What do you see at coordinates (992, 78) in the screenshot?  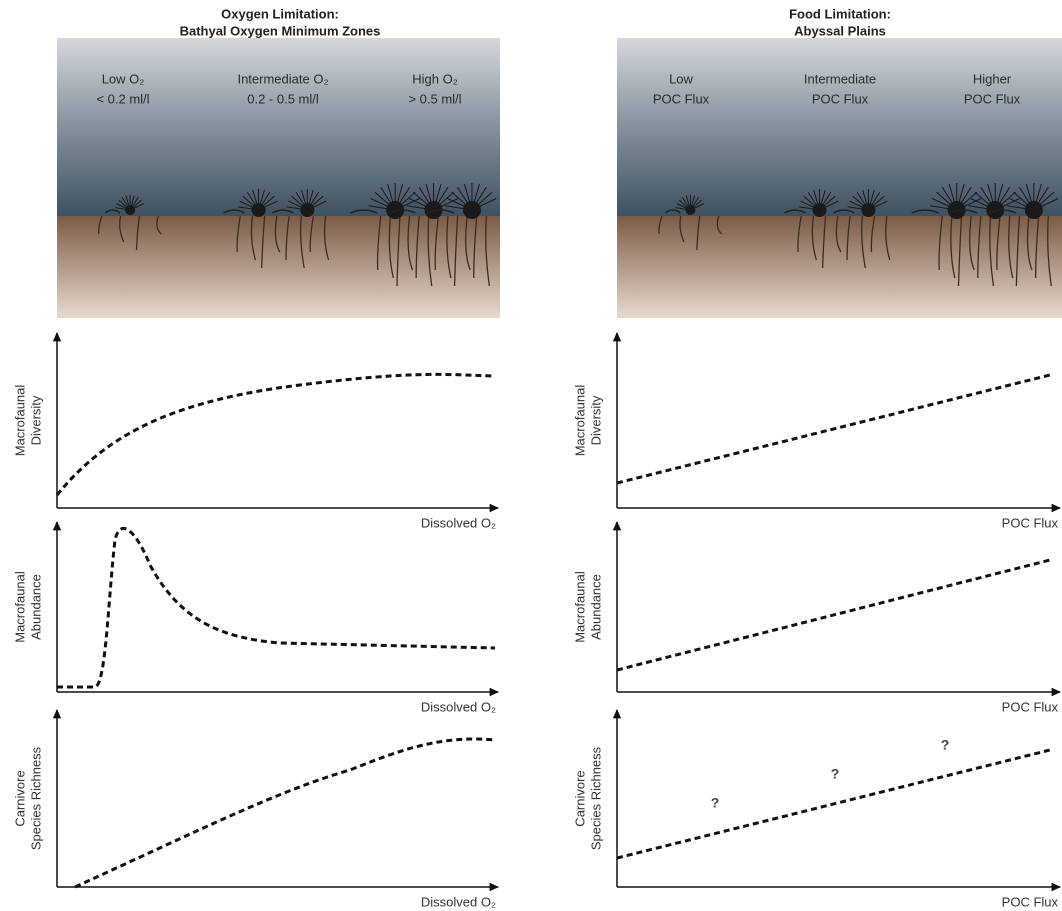 I see `zone-label: Higher` at bounding box center [992, 78].